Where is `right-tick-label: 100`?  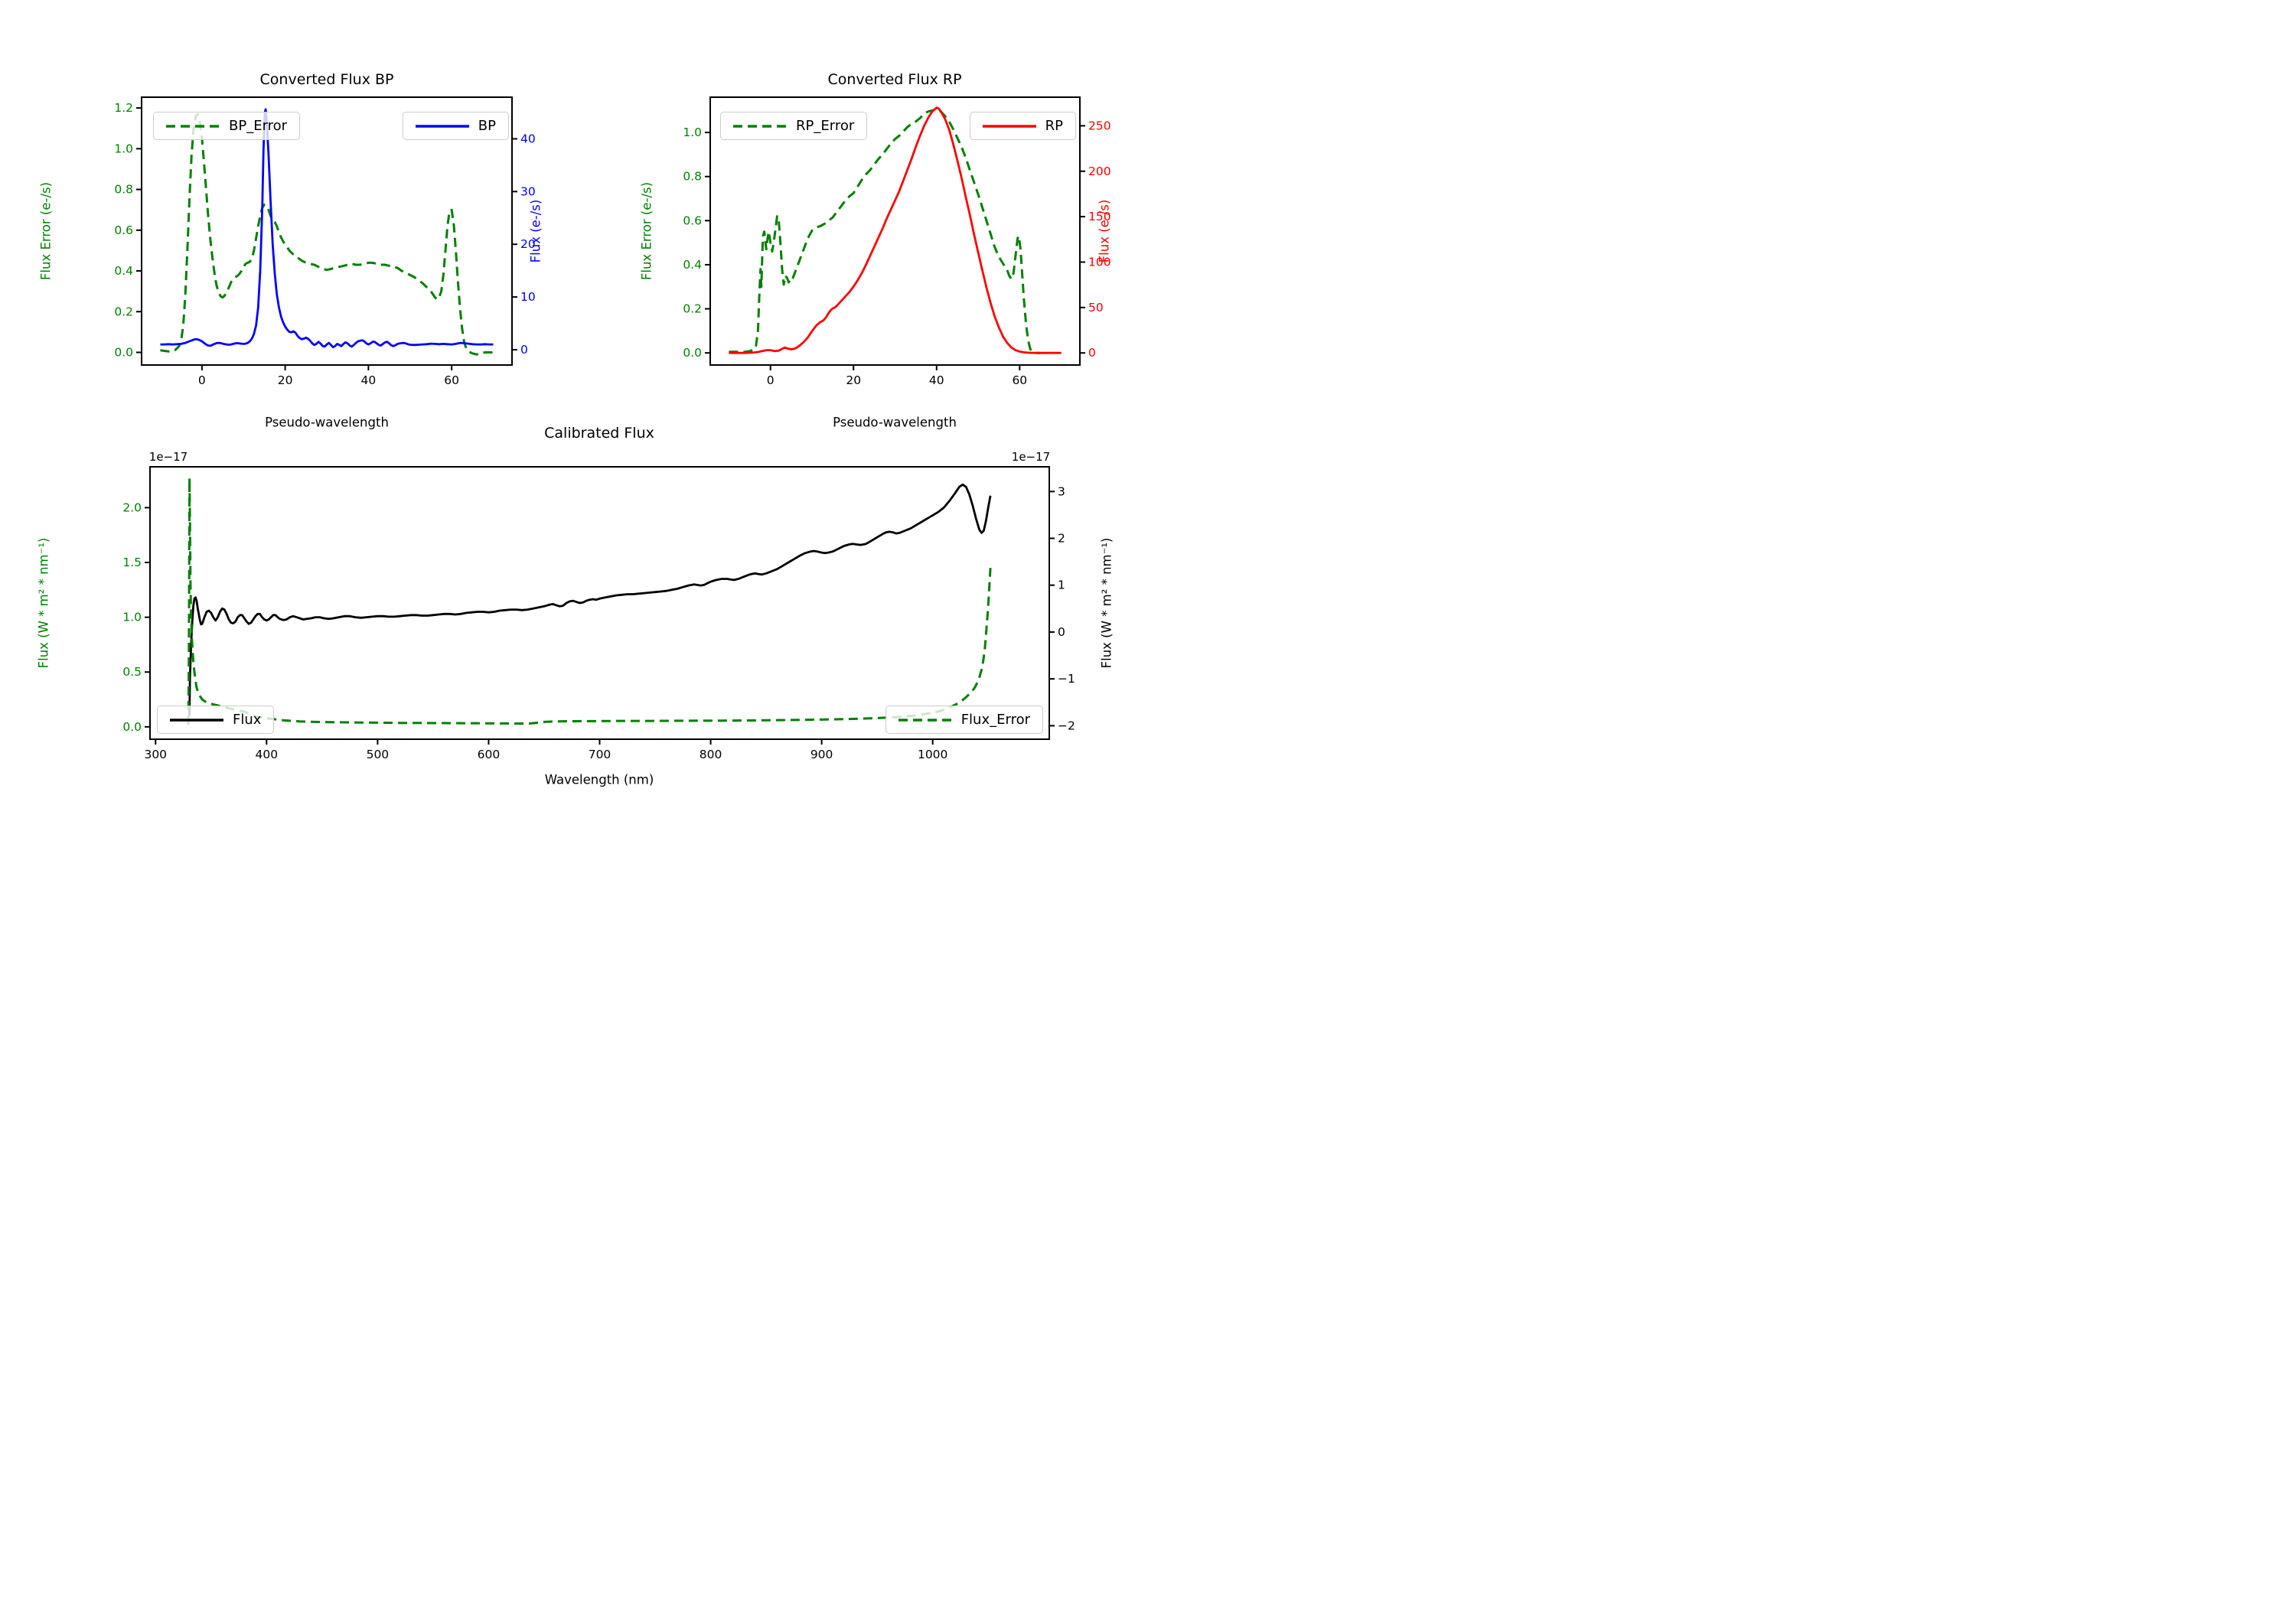
right-tick-label: 100 is located at coordinates (1099, 262).